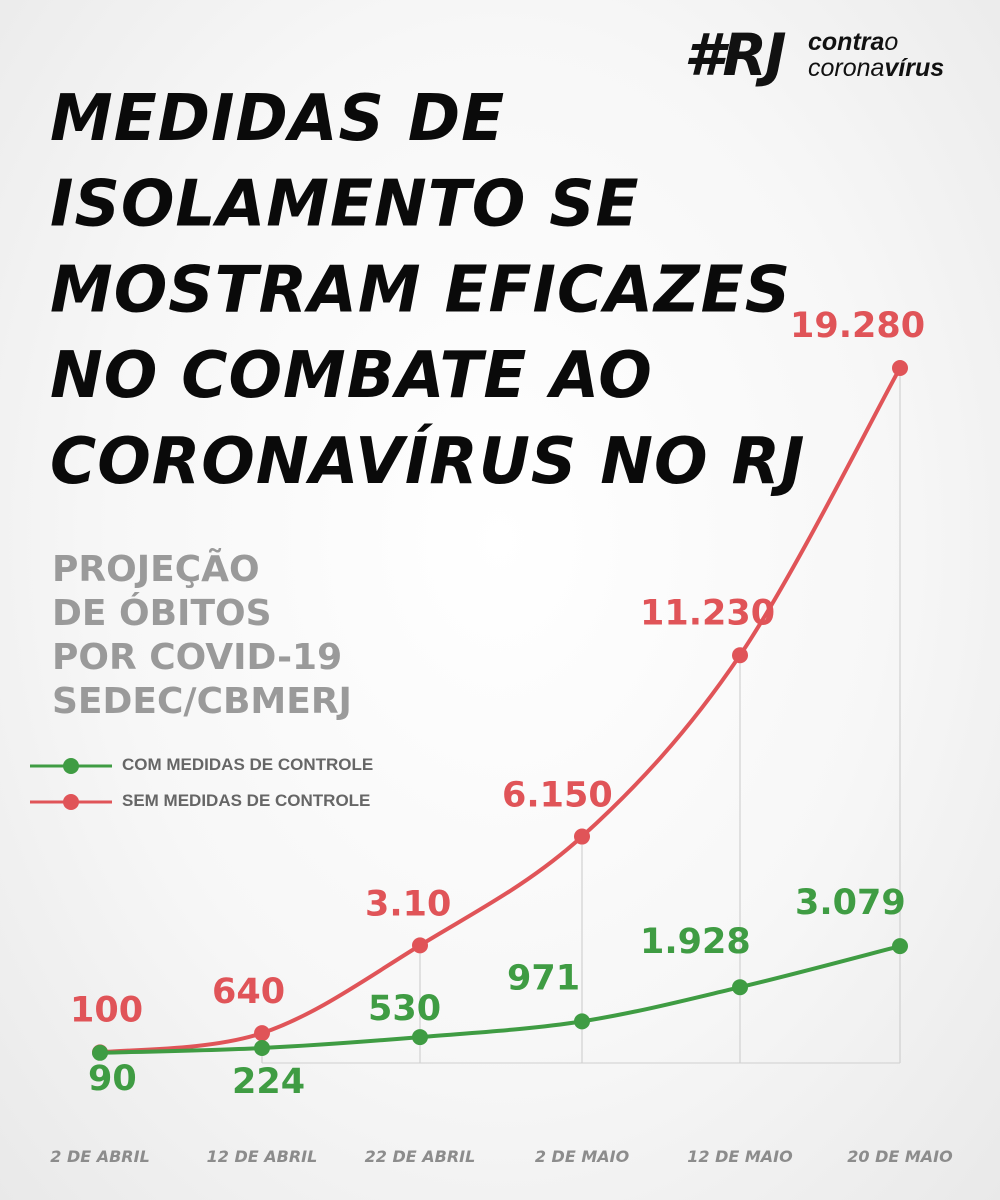  Describe the element at coordinates (162, 613) in the screenshot. I see `subtitle-line: DE ÓBITOS` at that location.